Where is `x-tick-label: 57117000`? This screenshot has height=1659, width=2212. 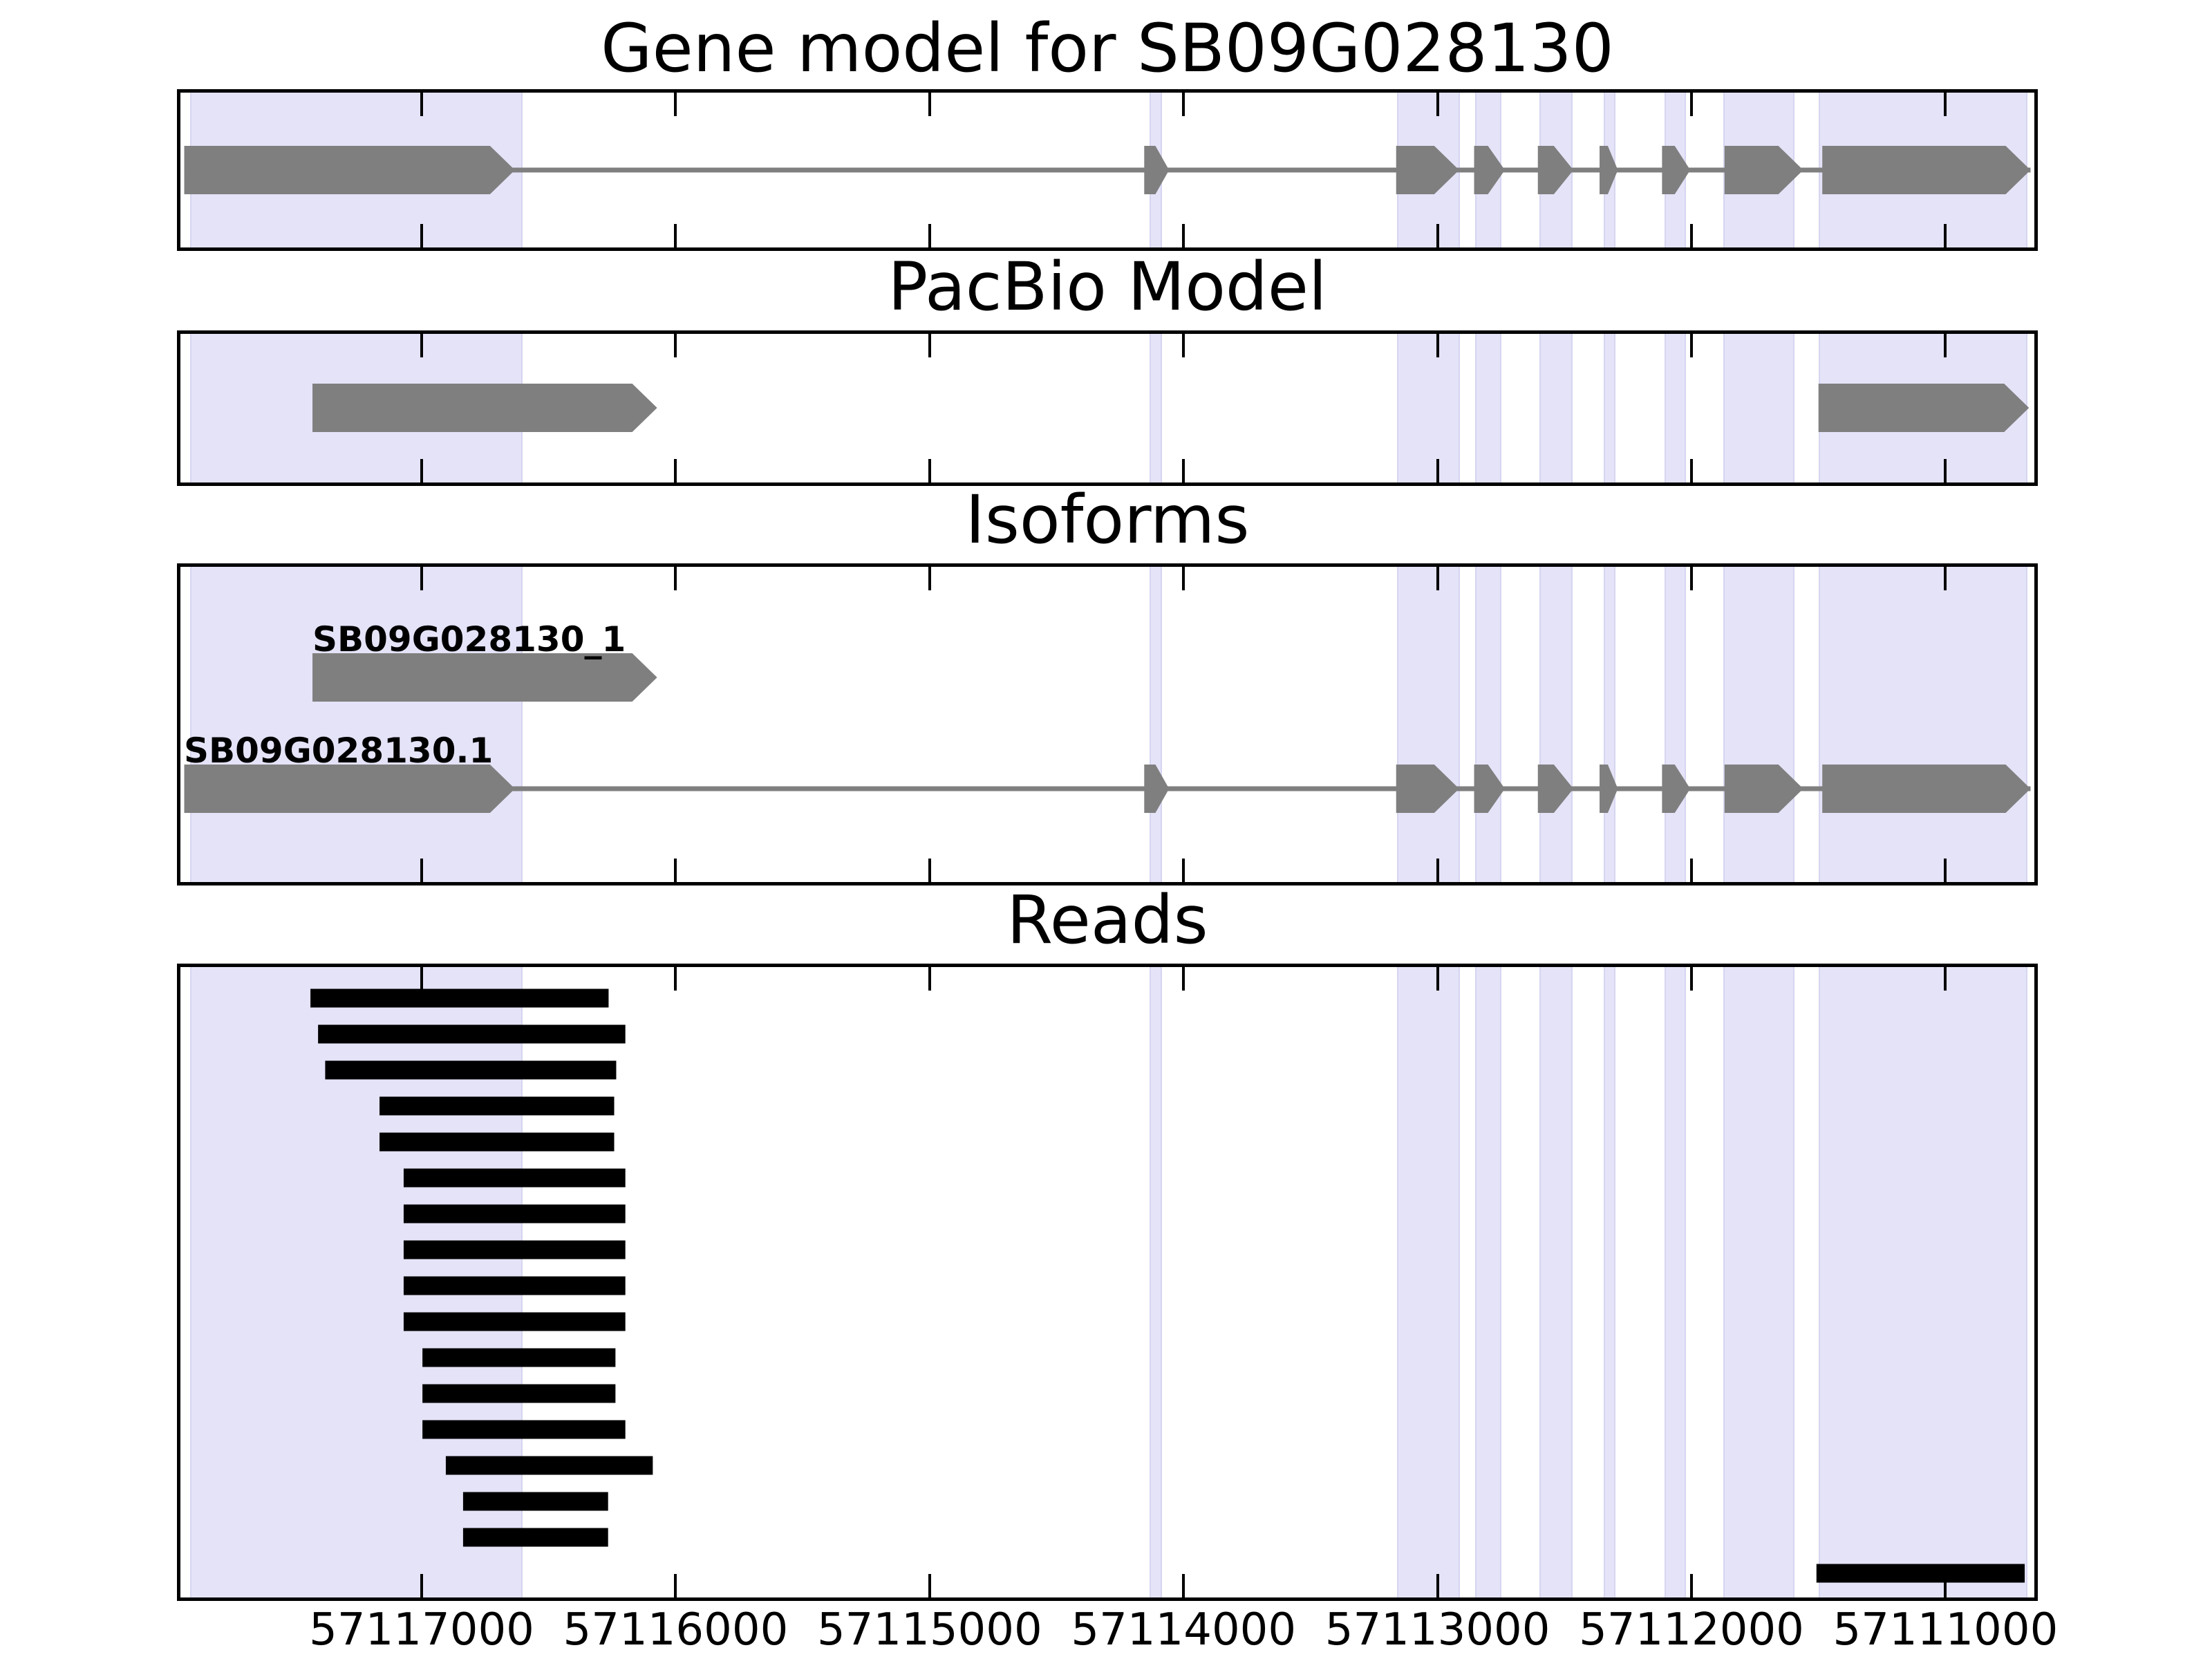
x-tick-label: 57117000 is located at coordinates (421, 1630).